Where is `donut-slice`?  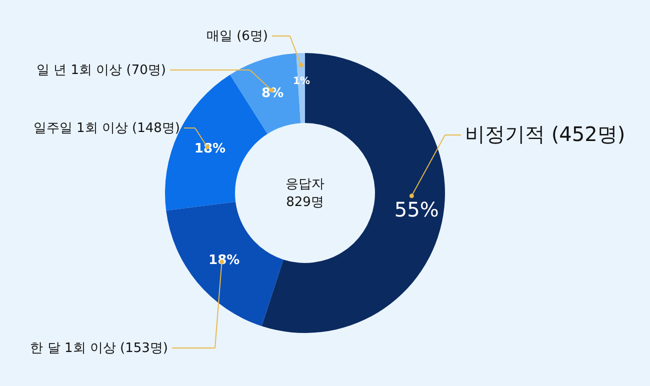 donut-slice is located at coordinates (225, 264).